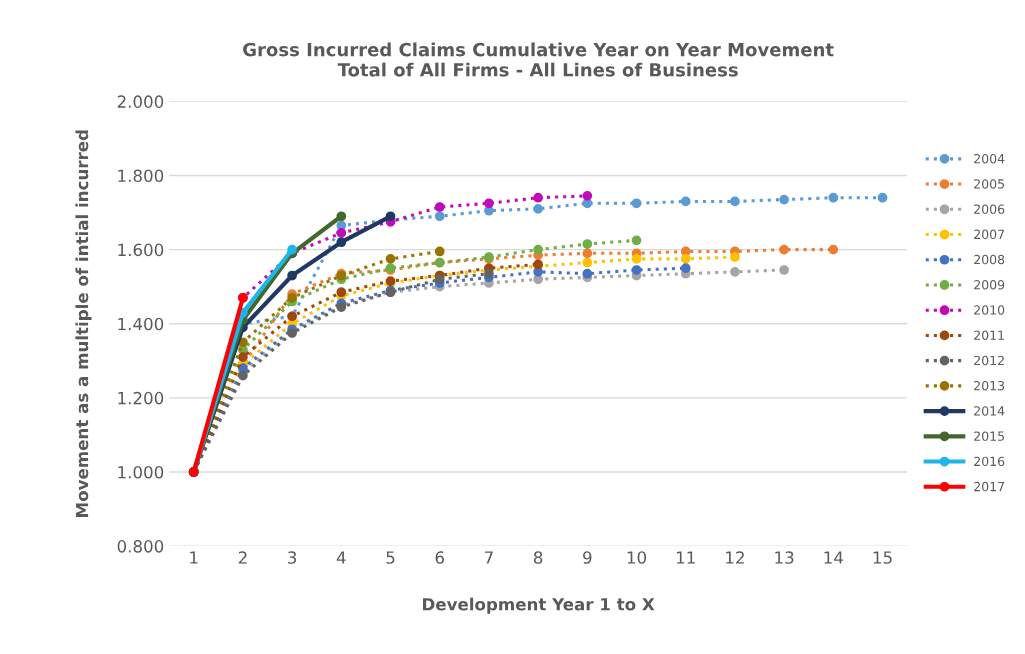  What do you see at coordinates (390, 557) in the screenshot?
I see `x-tick-label: 5` at bounding box center [390, 557].